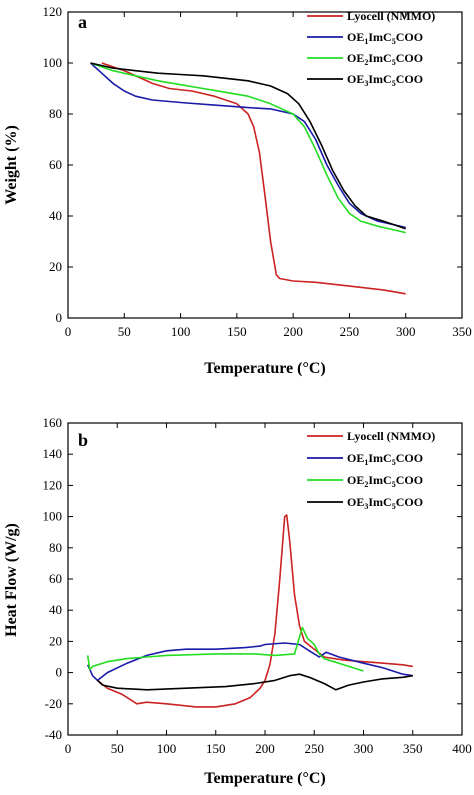 The width and height of the screenshot is (474, 795). What do you see at coordinates (55, 113) in the screenshot?
I see `panel-a-ytick-label: 80` at bounding box center [55, 113].